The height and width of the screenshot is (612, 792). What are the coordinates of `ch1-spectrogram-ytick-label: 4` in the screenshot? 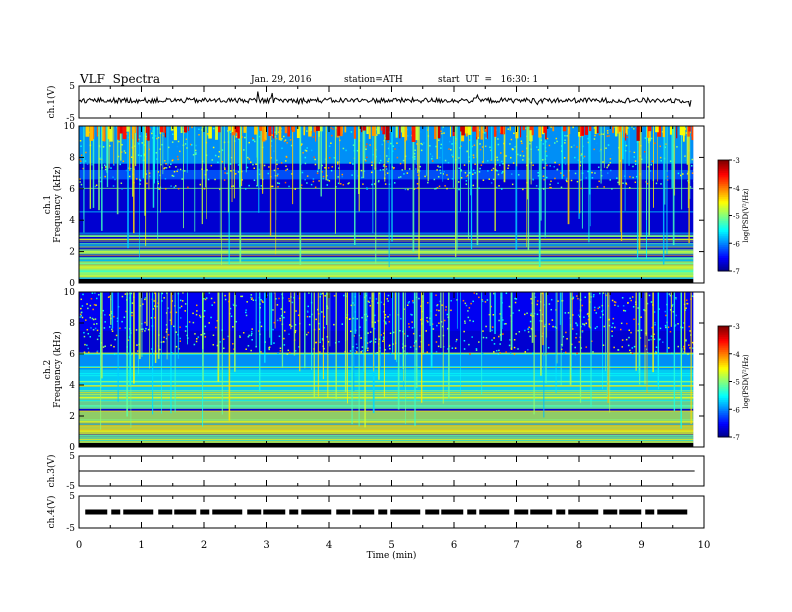 It's located at (72, 221).